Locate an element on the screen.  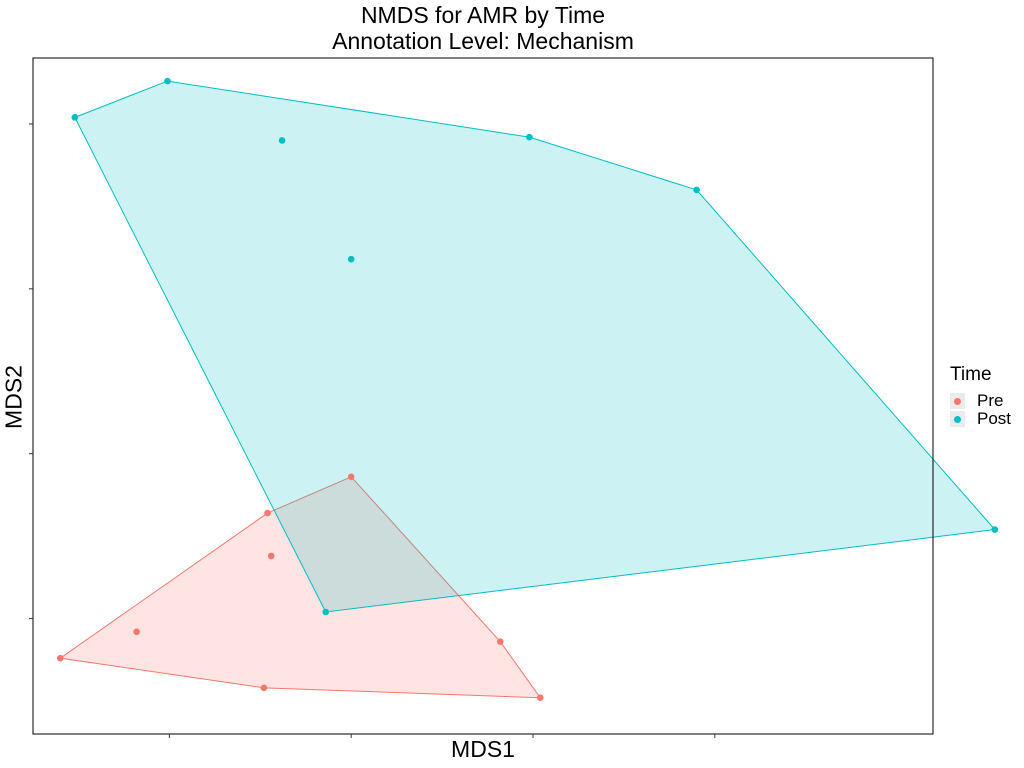
legend-item-post: Post is located at coordinates (981, 418).